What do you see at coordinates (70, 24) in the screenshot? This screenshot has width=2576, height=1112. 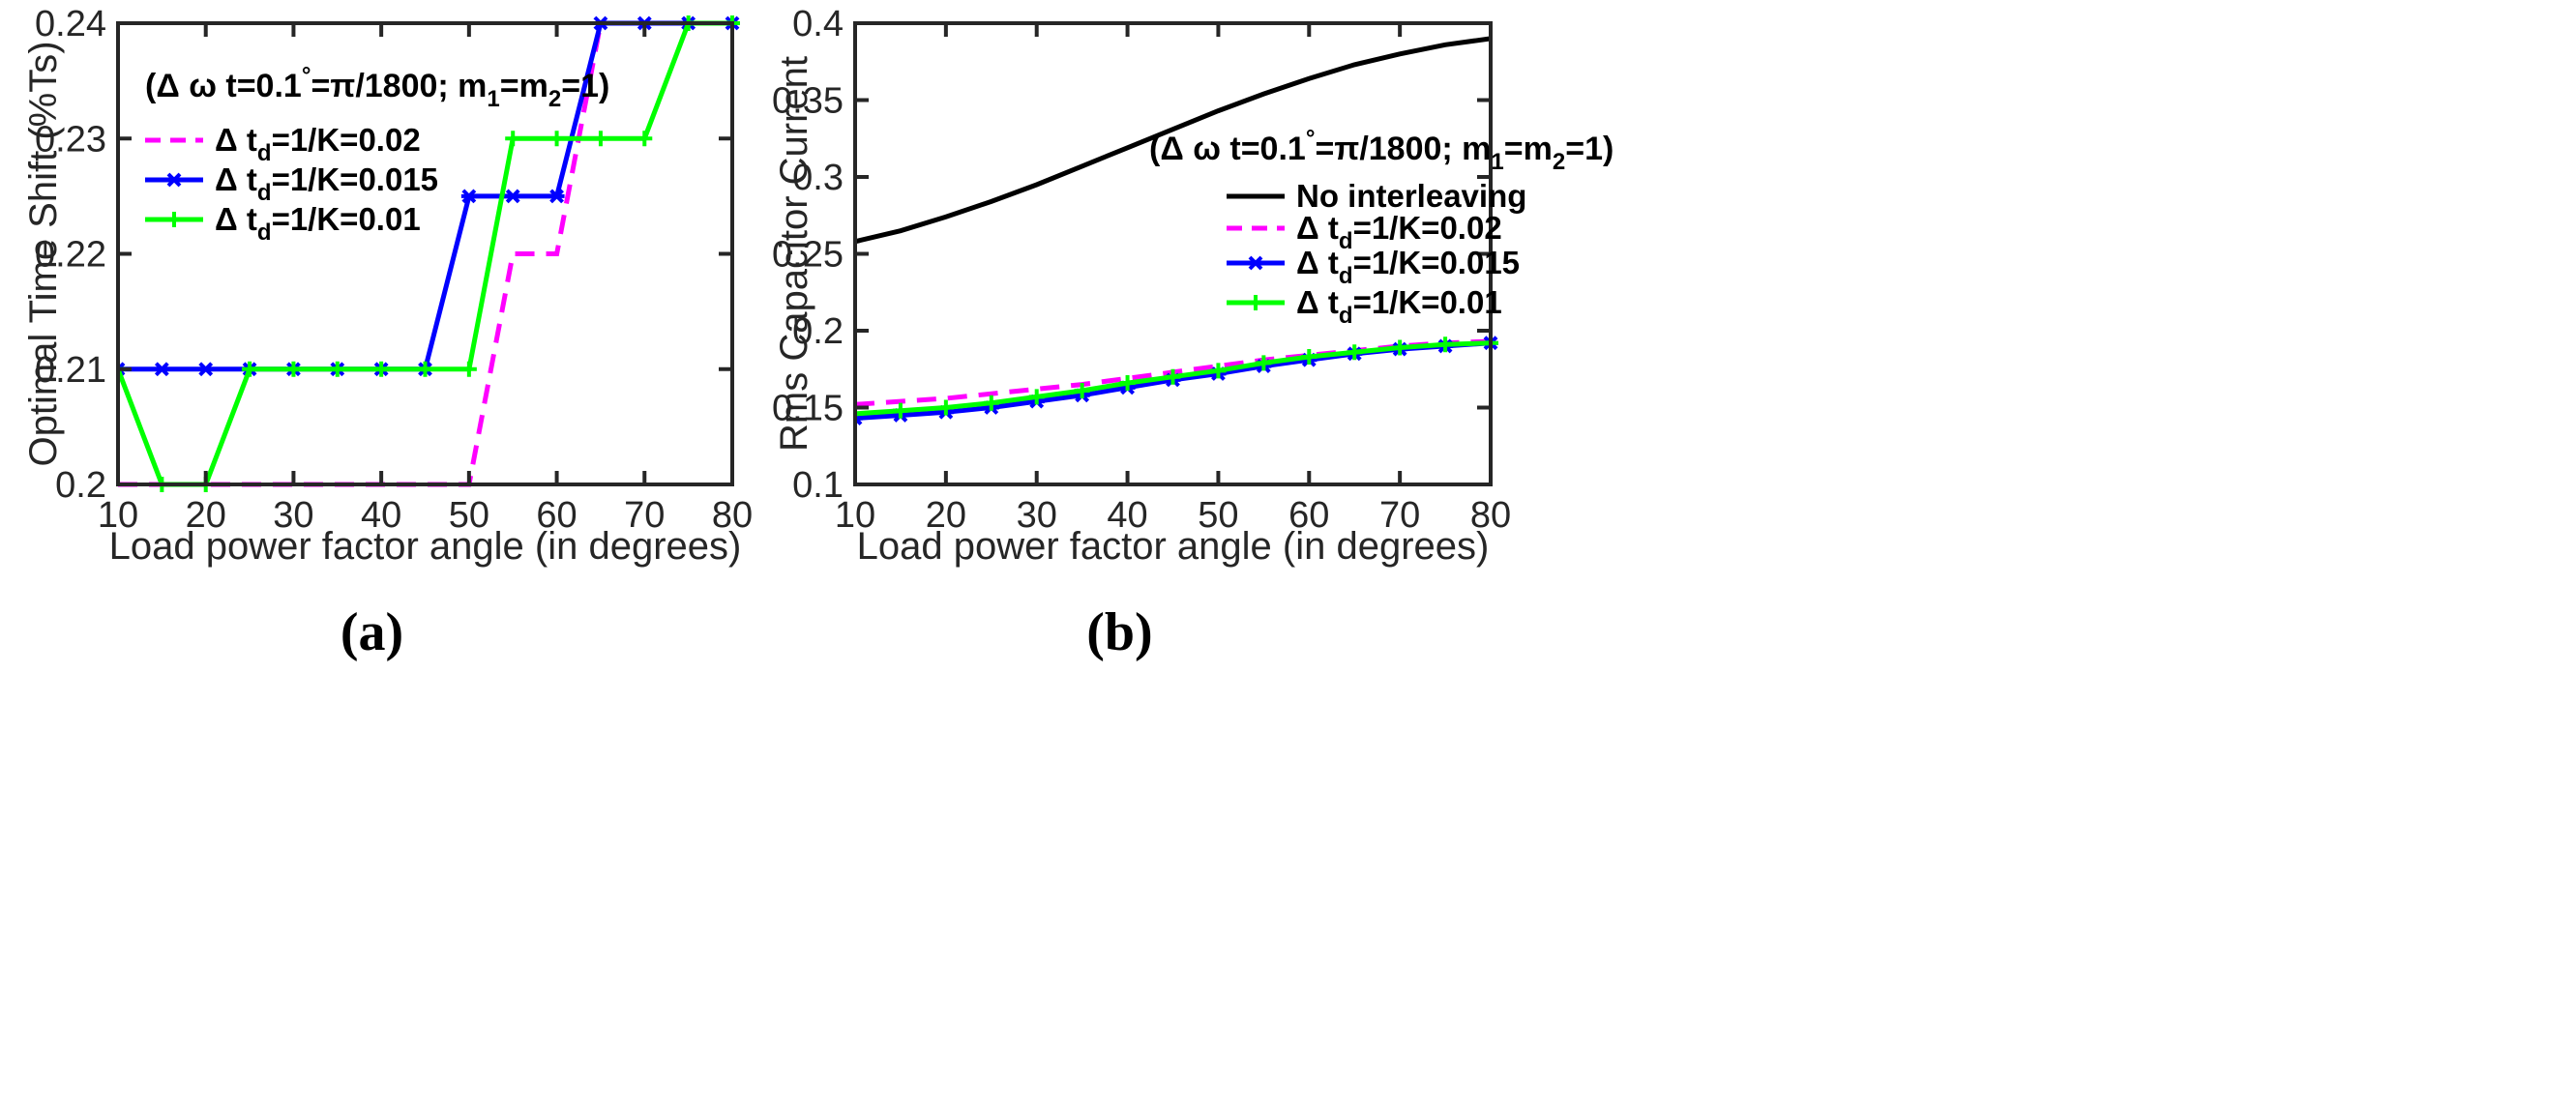 I see `y-tick-label: 0.24` at bounding box center [70, 24].